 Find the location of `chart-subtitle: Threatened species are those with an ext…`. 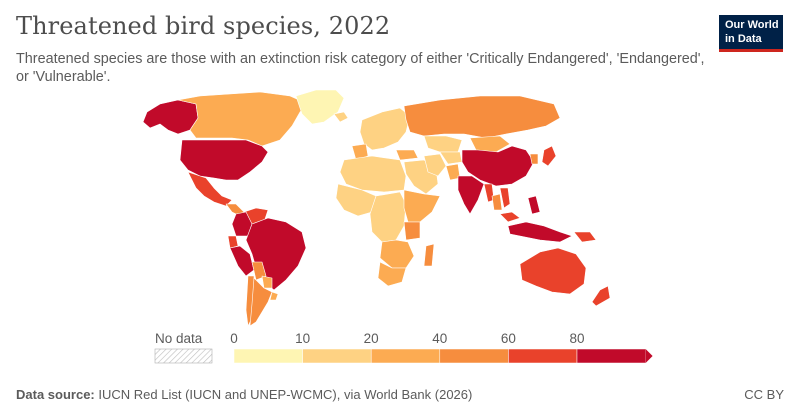

chart-subtitle: Threatened species are those with an ext… is located at coordinates (360, 68).